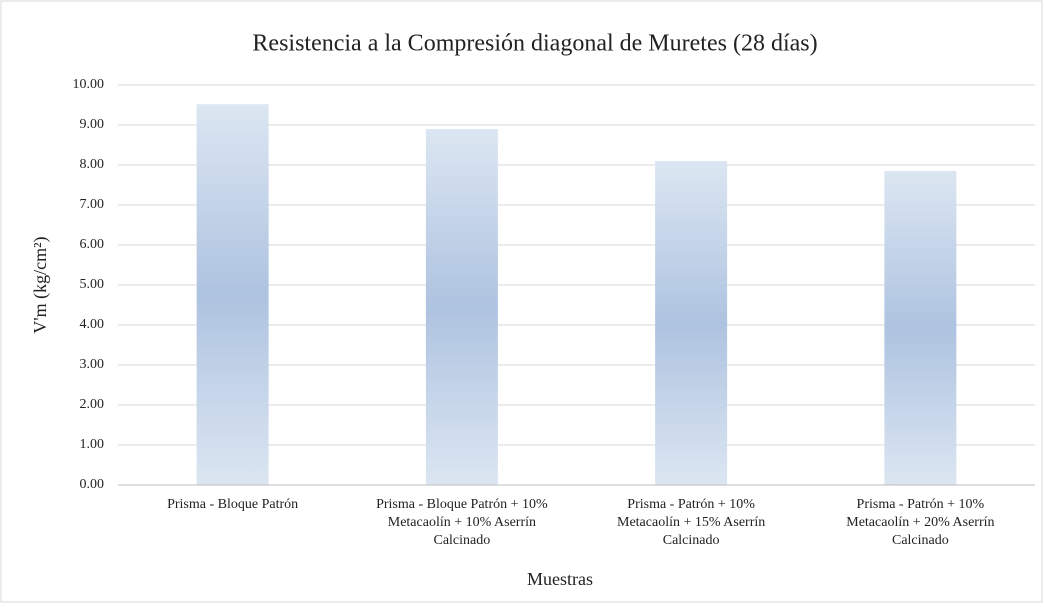  Describe the element at coordinates (92, 404) in the screenshot. I see `y-tick-label: 2.00` at that location.